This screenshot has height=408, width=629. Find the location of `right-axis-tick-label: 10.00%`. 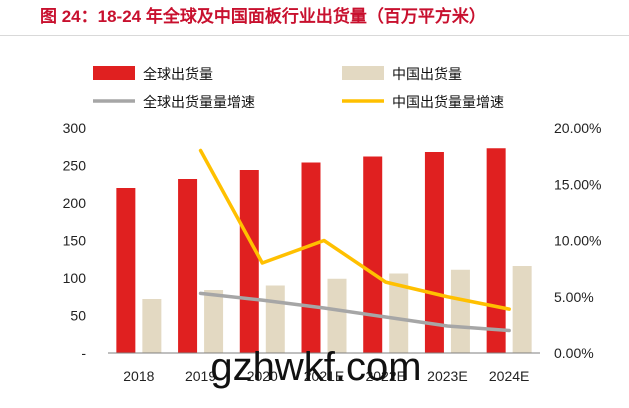

right-axis-tick-label: 10.00% is located at coordinates (577, 241).